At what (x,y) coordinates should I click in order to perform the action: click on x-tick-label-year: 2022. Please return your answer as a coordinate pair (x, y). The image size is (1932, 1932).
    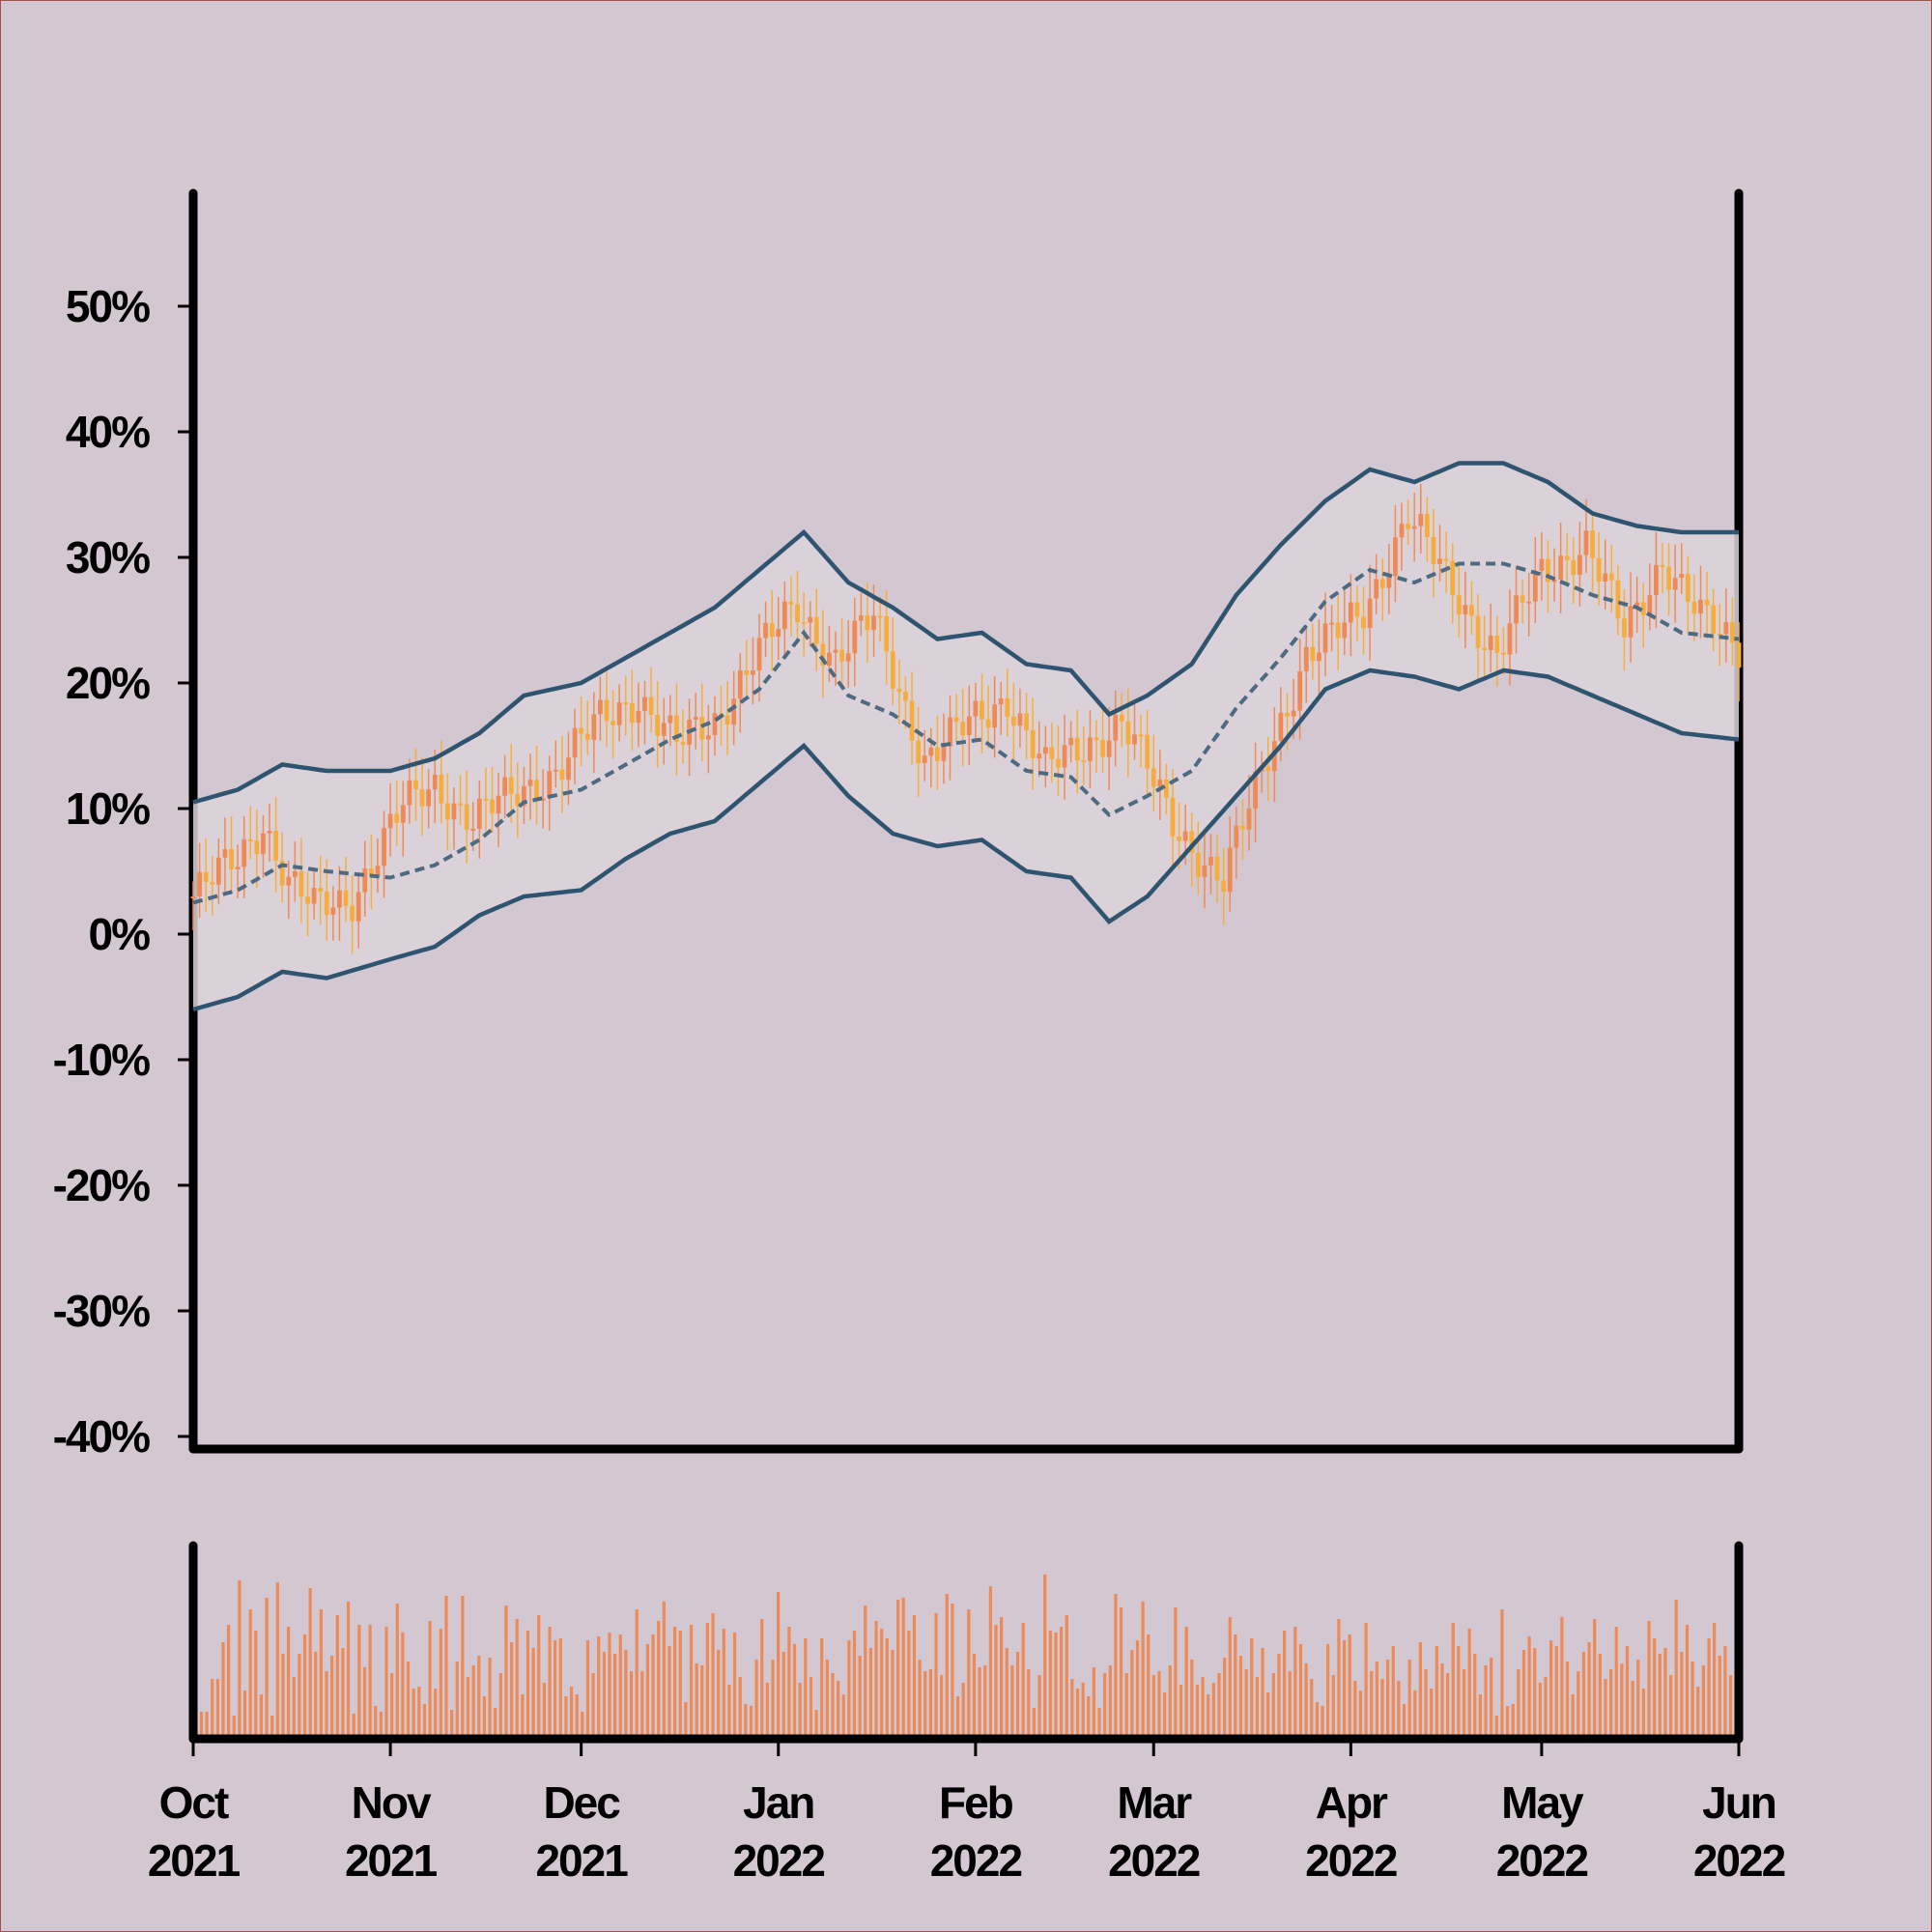
    Looking at the image, I should click on (976, 1860).